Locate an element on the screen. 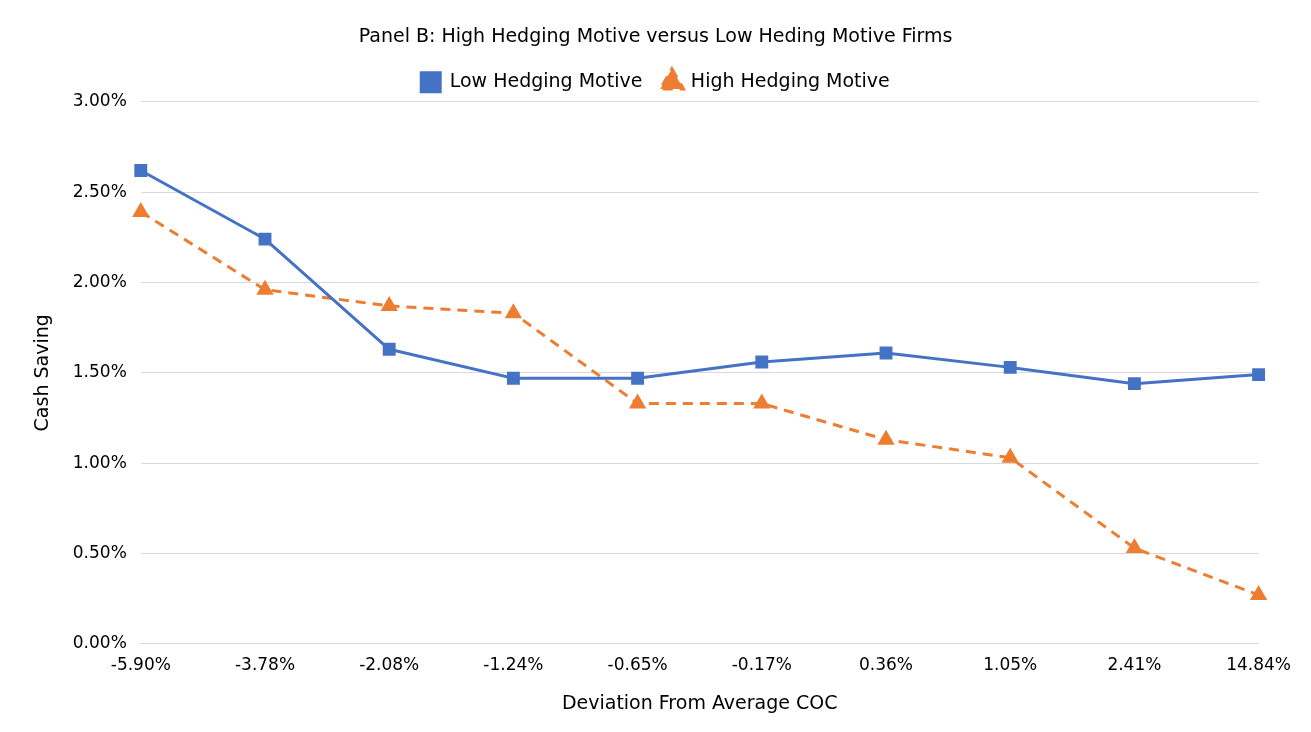  x-tick-label: -5.90% is located at coordinates (140, 664).